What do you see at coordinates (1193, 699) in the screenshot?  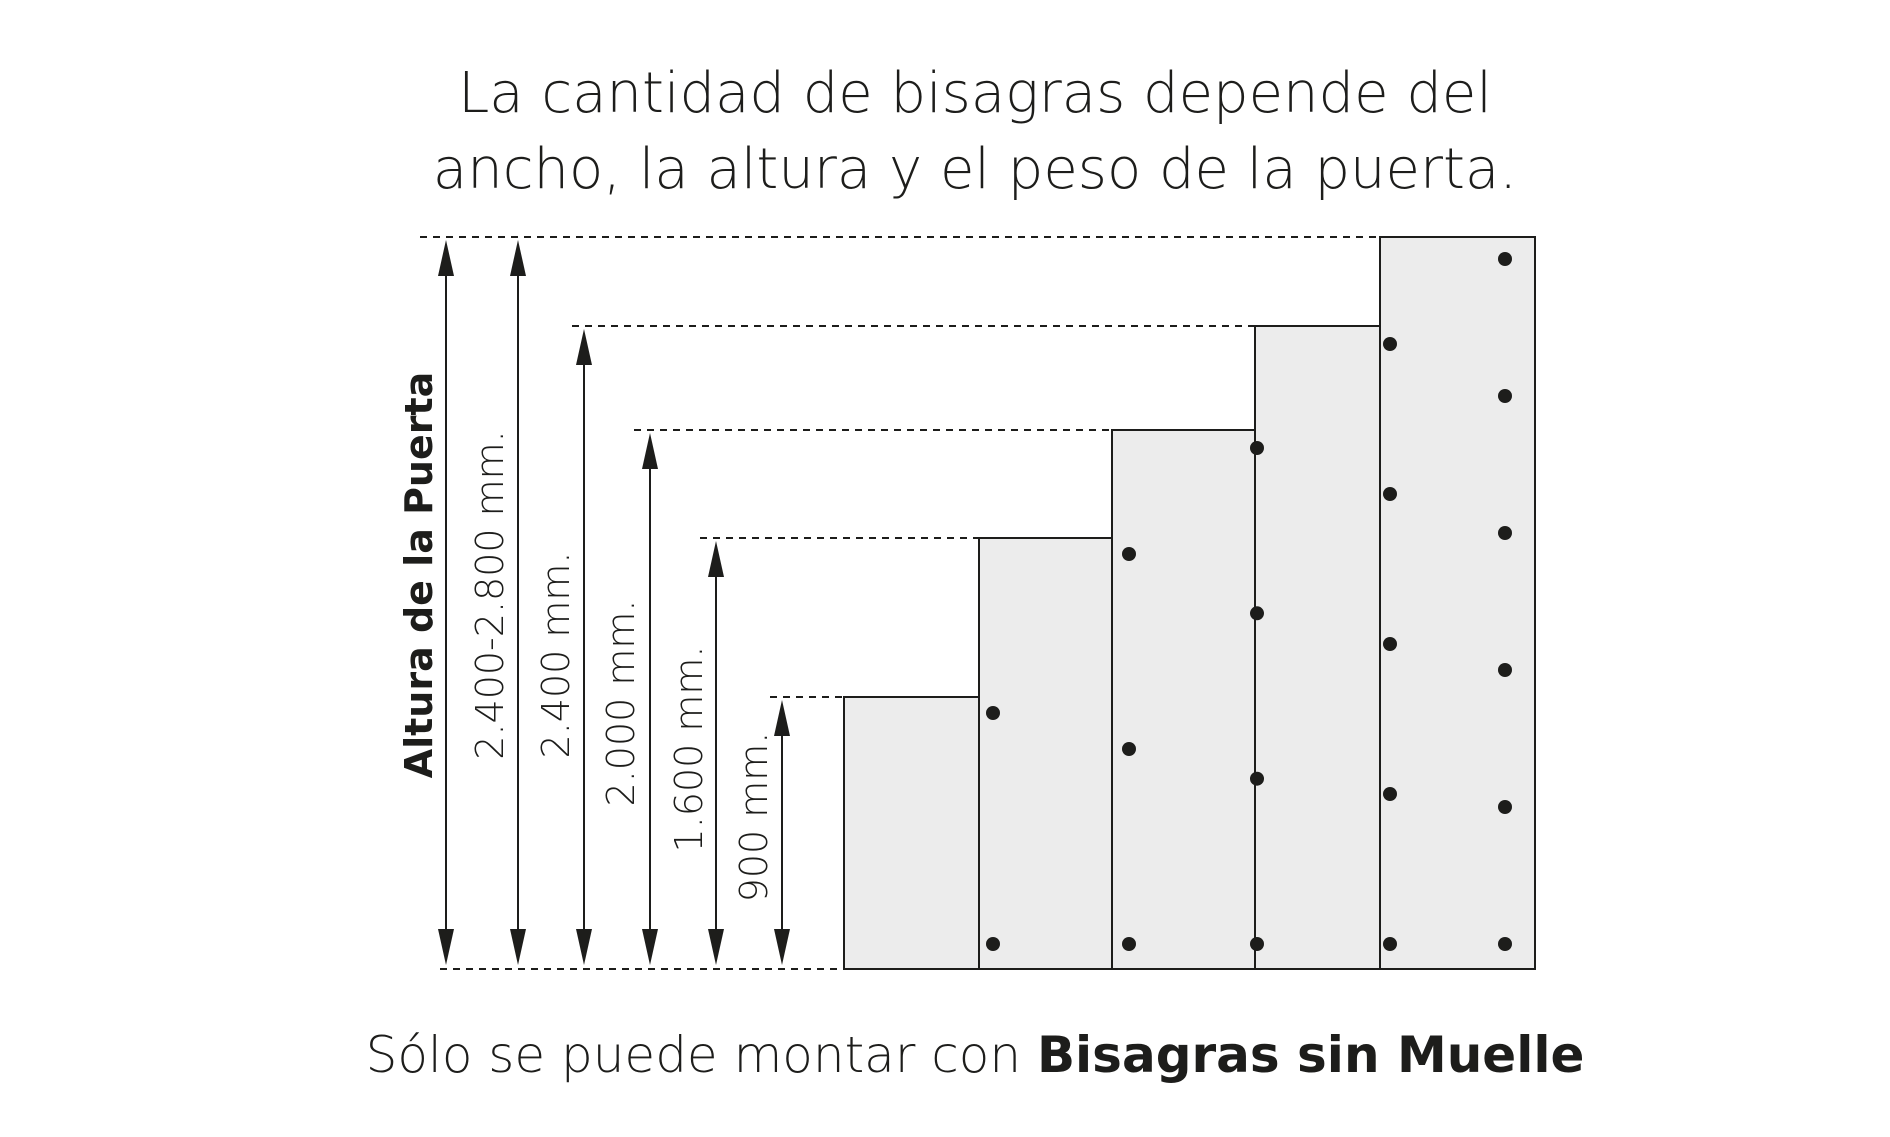 I see `door-2000` at bounding box center [1193, 699].